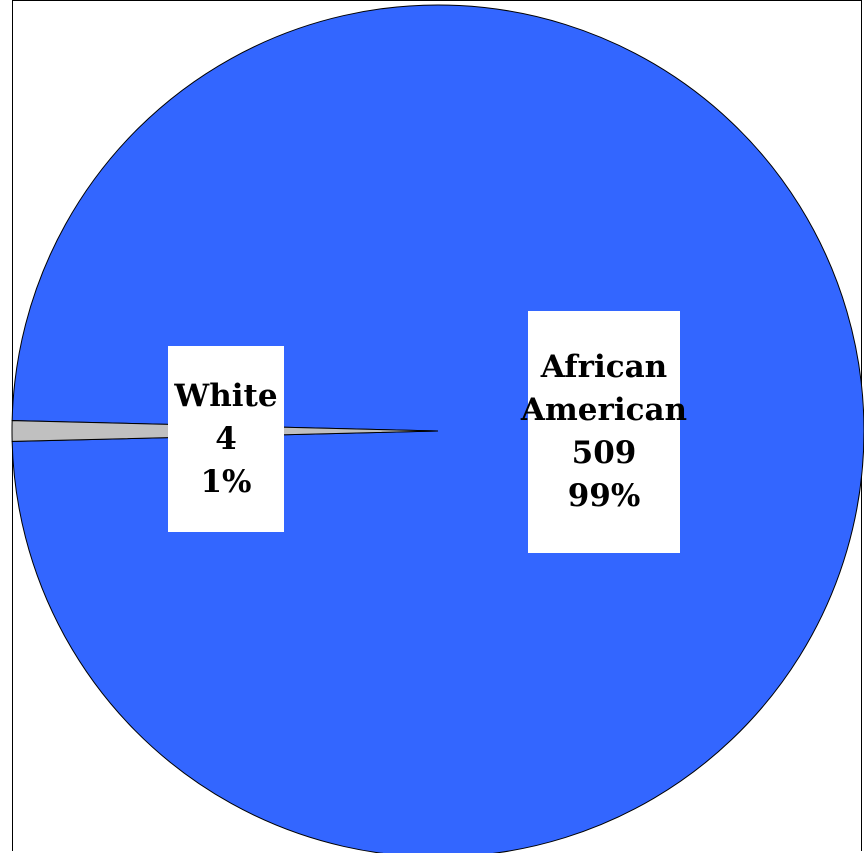 The height and width of the screenshot is (853, 864). I want to click on data-label-african-american: African American 509 99%, so click(604, 432).